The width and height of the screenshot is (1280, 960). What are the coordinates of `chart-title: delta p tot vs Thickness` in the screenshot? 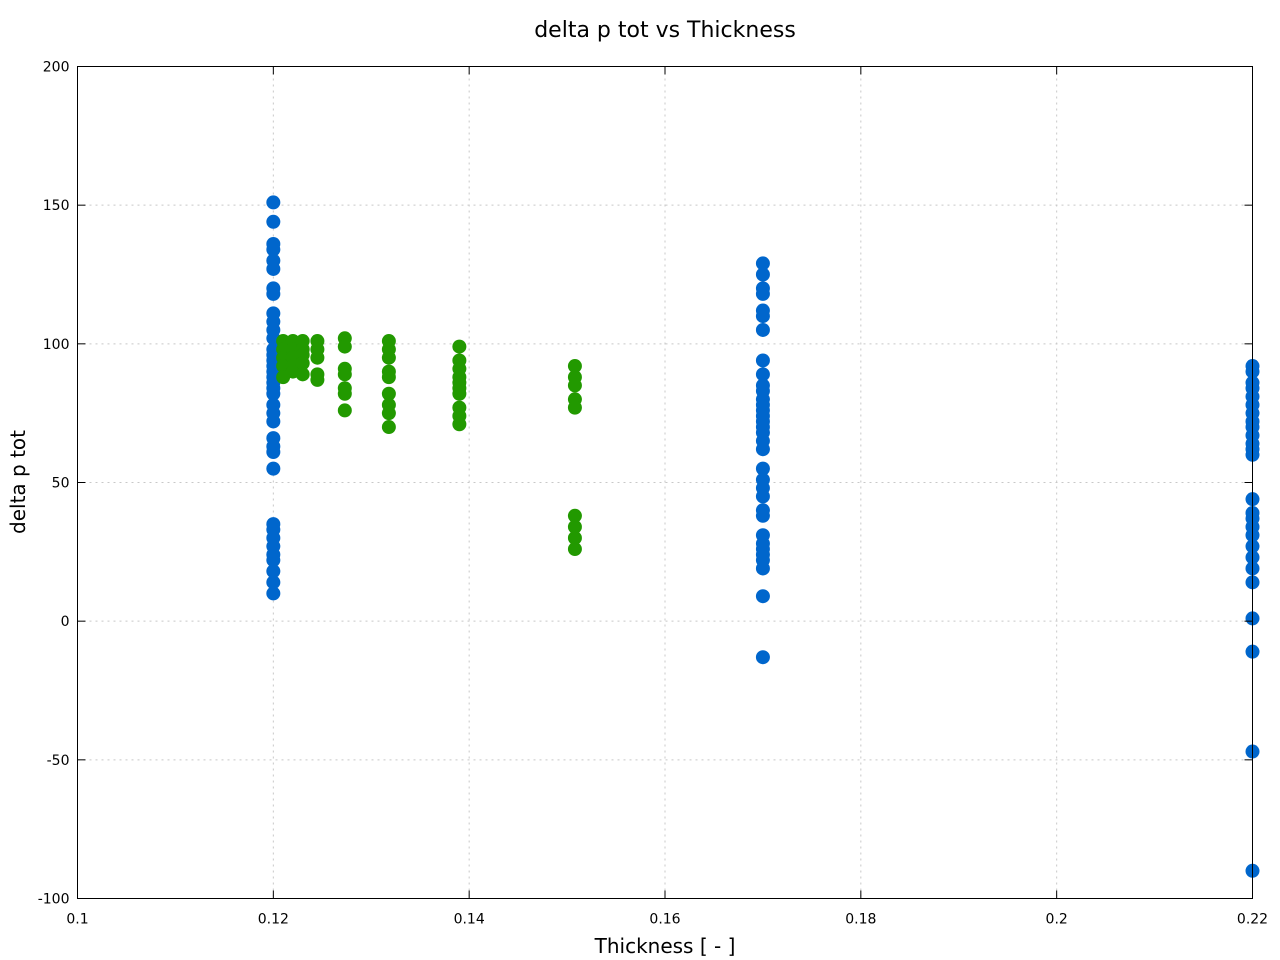 It's located at (665, 30).